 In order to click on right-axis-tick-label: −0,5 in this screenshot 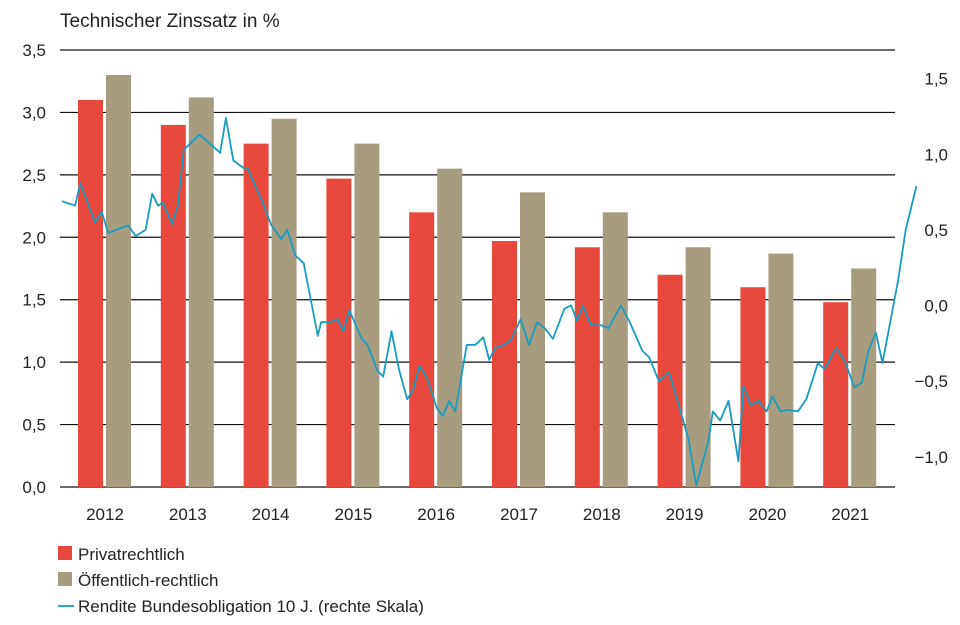, I will do `click(931, 381)`.